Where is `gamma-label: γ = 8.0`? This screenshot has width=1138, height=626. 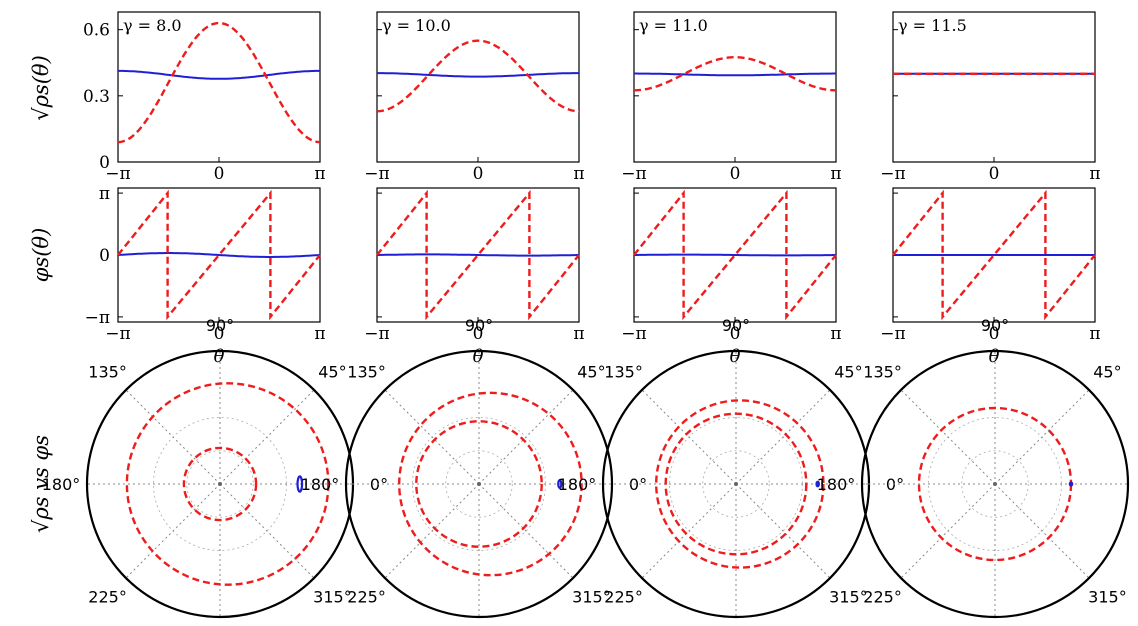 gamma-label: γ = 8.0 is located at coordinates (152, 25).